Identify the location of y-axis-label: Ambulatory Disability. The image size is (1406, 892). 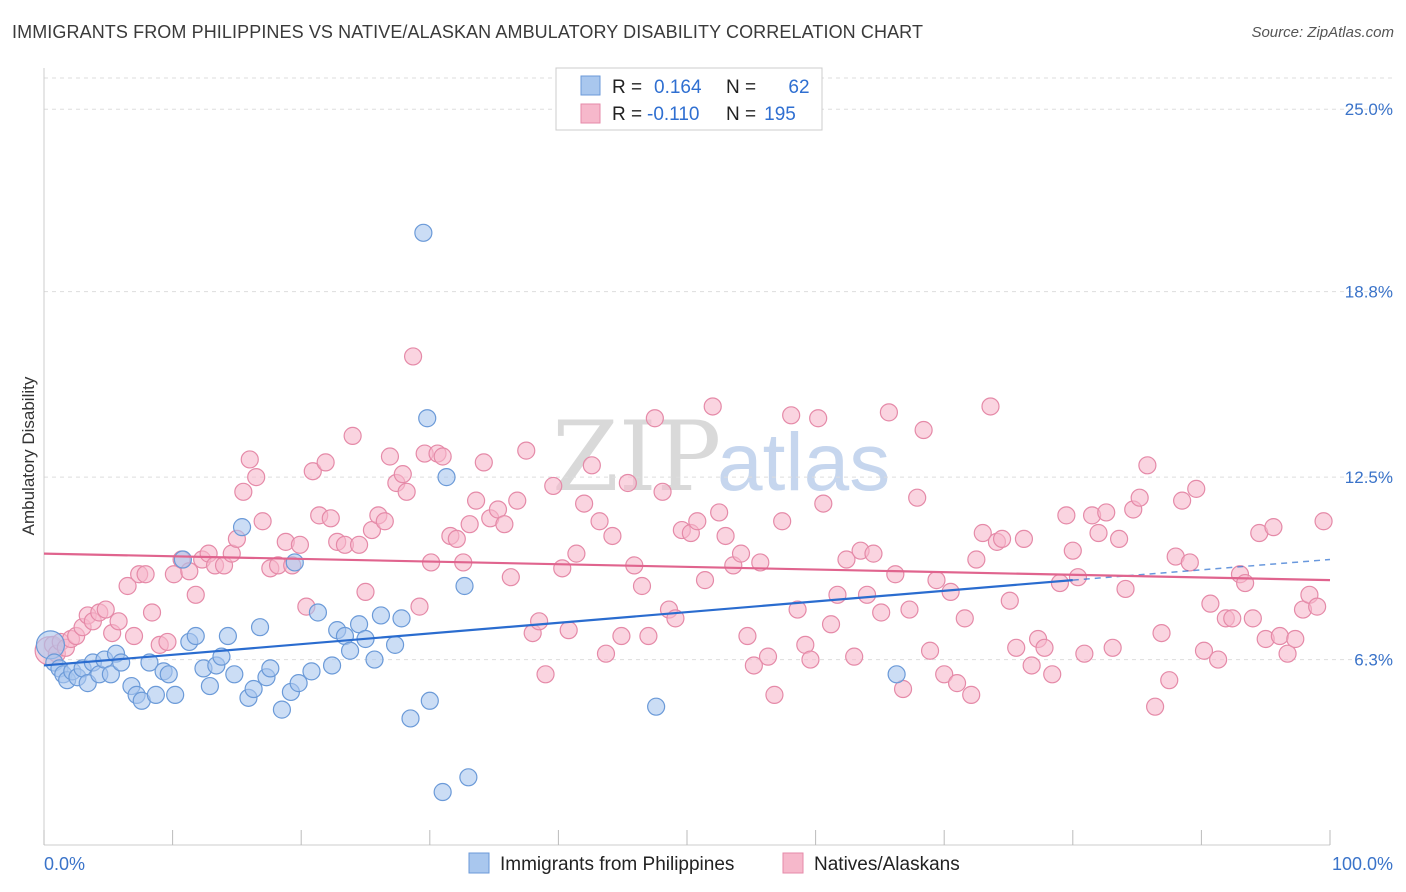
(28, 455).